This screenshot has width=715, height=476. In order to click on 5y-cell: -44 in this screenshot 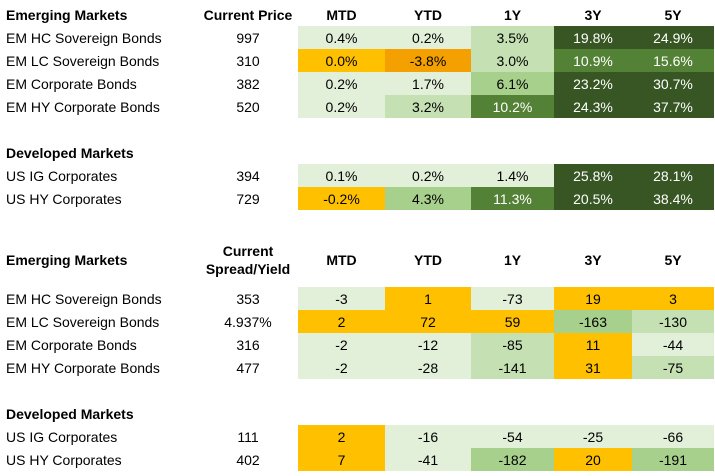, I will do `click(673, 344)`.